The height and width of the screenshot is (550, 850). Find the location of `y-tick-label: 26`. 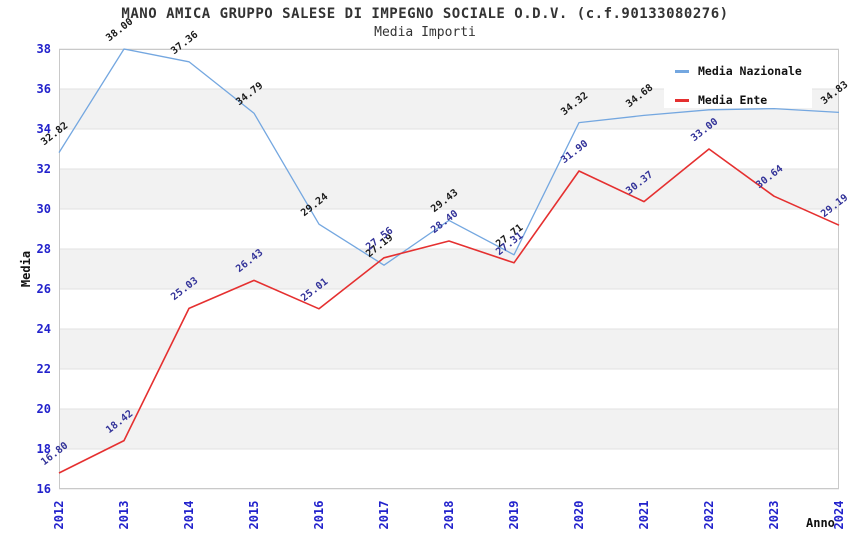

y-tick-label: 26 is located at coordinates (43, 289).